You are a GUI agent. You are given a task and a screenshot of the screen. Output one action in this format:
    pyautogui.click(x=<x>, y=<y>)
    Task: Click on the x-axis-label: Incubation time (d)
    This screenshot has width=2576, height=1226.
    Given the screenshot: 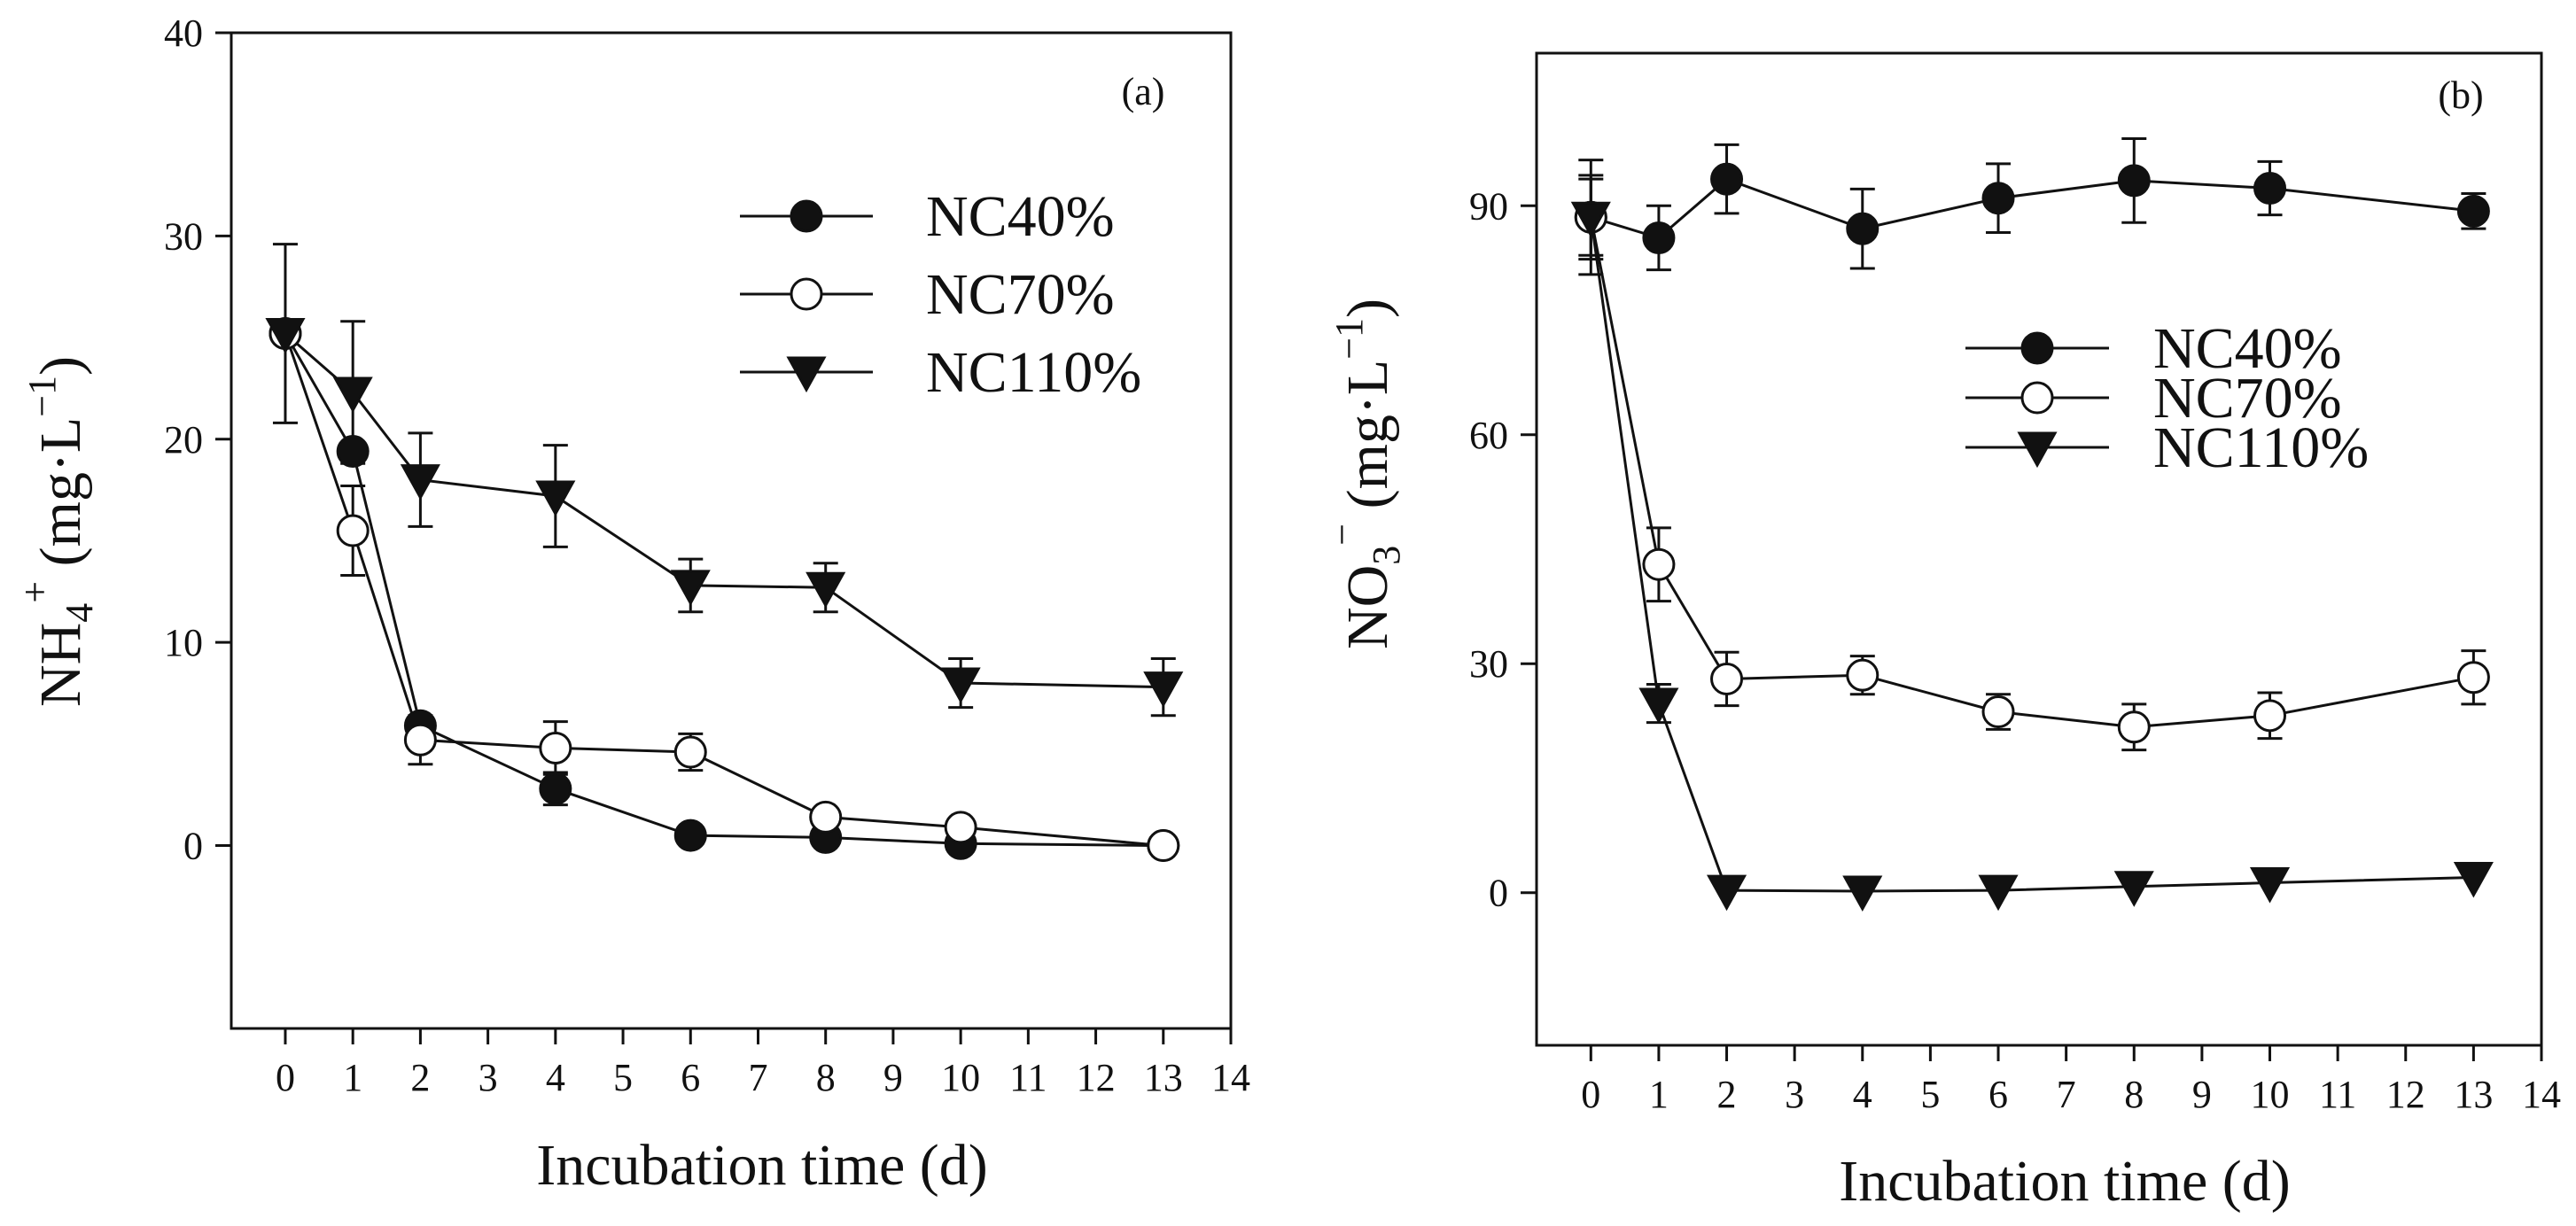 What is the action you would take?
    pyautogui.click(x=2065, y=1181)
    